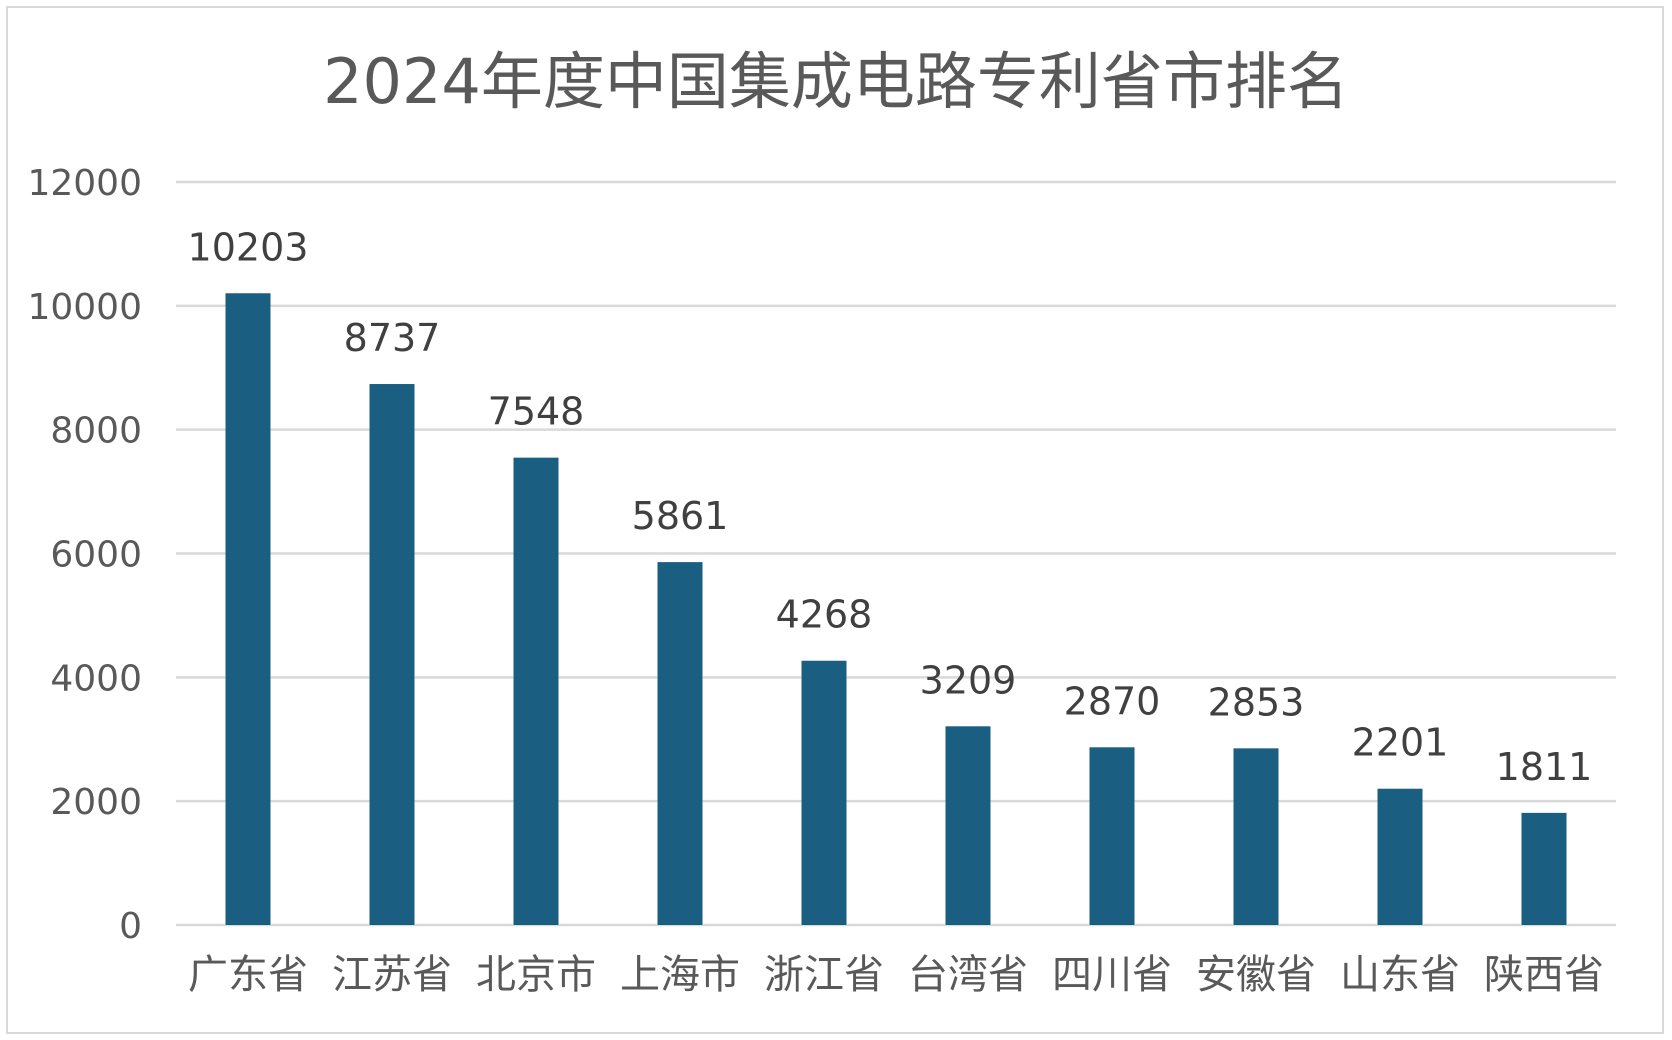  What do you see at coordinates (1256, 702) in the screenshot?
I see `data-label: 2853` at bounding box center [1256, 702].